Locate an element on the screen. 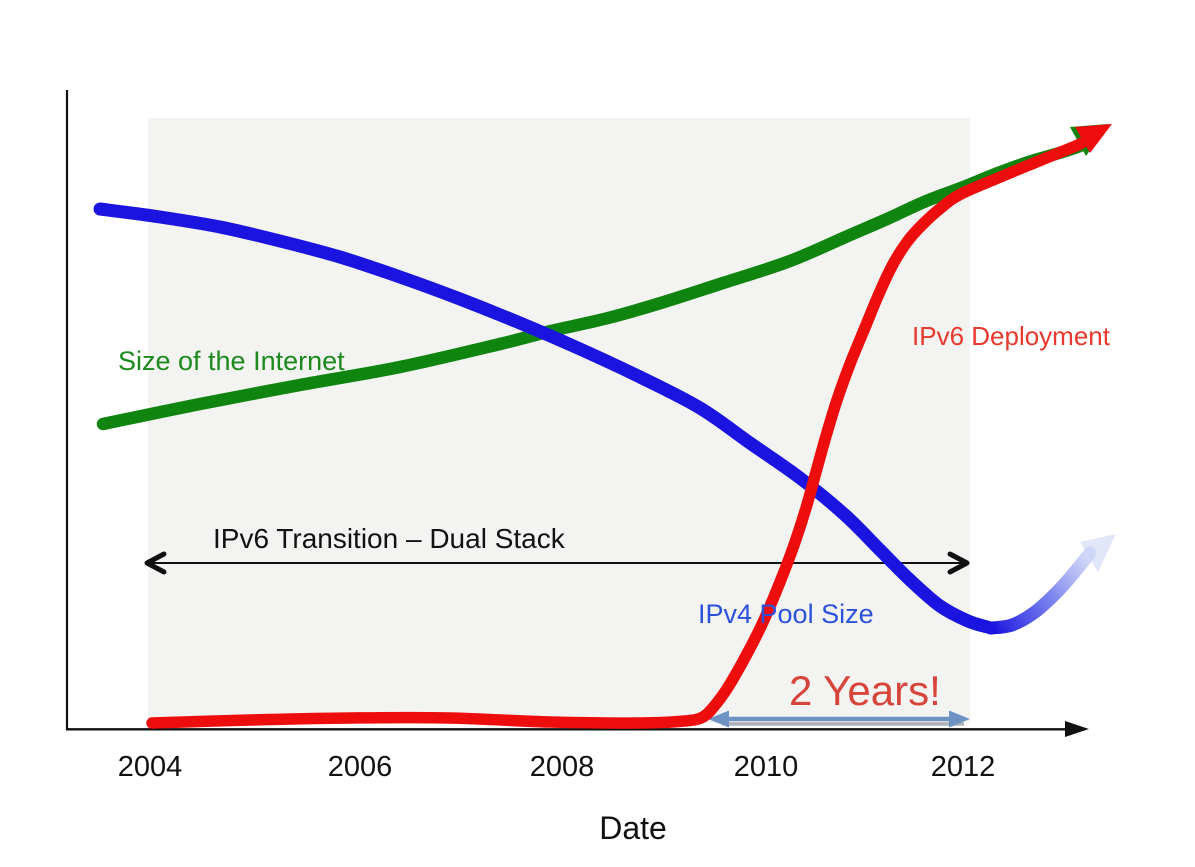  svg-text: 2010 is located at coordinates (766, 767).